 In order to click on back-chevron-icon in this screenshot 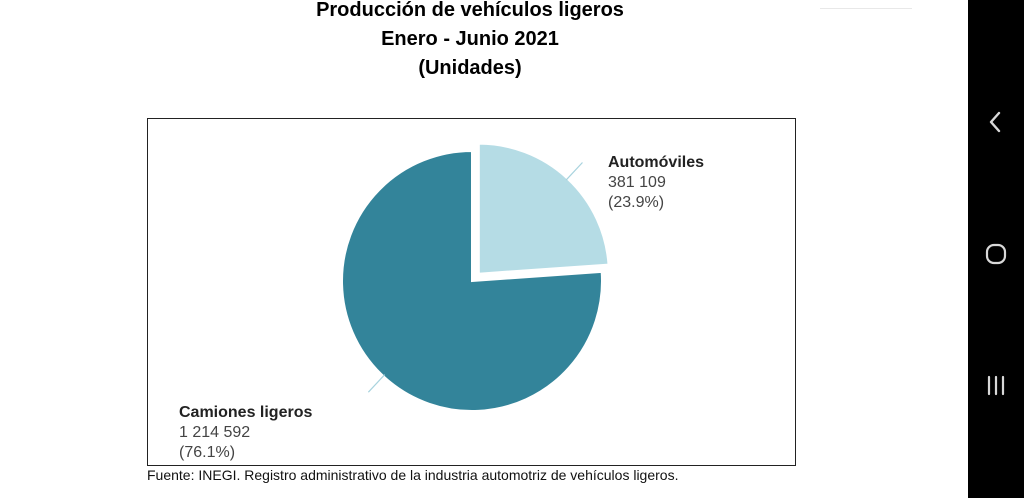, I will do `click(995, 122)`.